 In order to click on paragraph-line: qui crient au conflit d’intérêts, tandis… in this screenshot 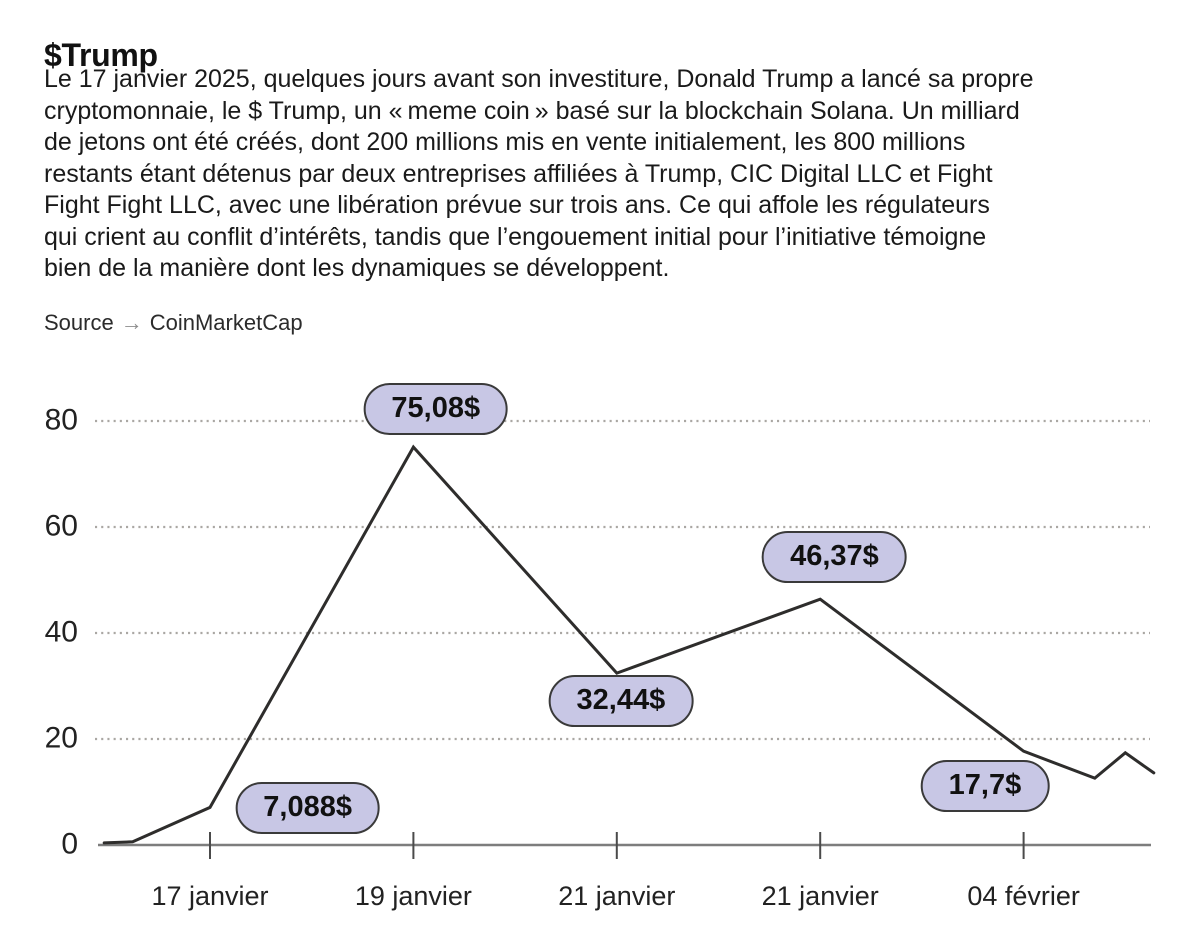, I will do `click(515, 236)`.